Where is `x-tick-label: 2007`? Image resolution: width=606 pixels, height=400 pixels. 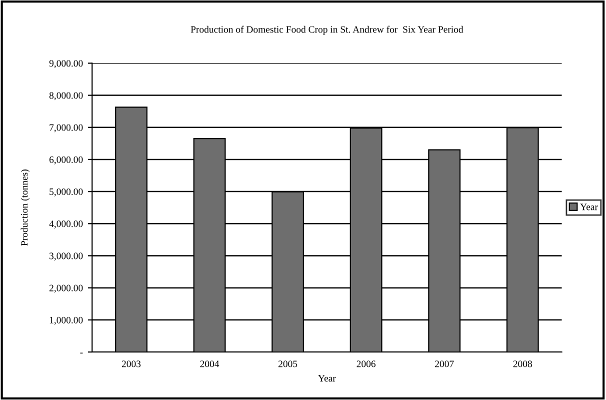 x-tick-label: 2007 is located at coordinates (444, 364).